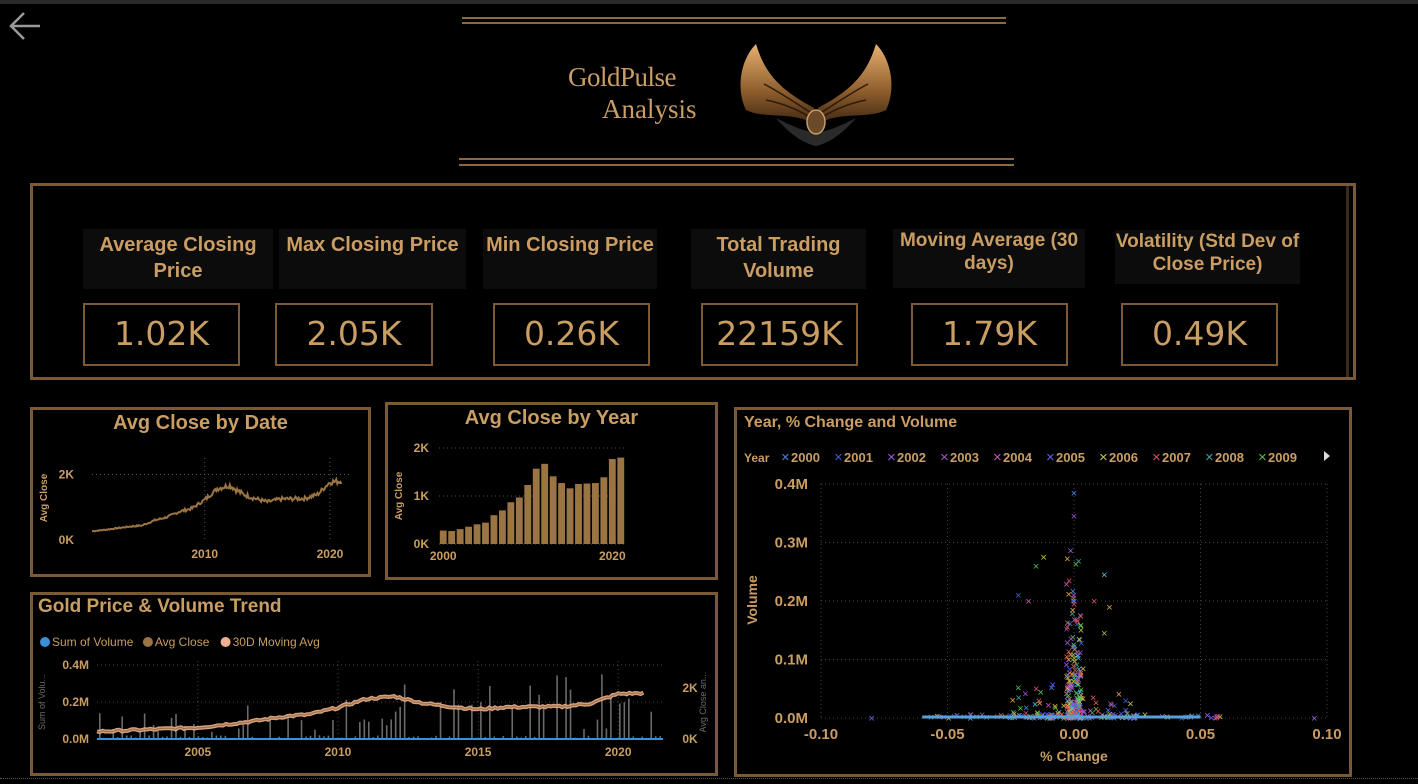  What do you see at coordinates (67, 540) in the screenshot?
I see `y-tick-label: 0K` at bounding box center [67, 540].